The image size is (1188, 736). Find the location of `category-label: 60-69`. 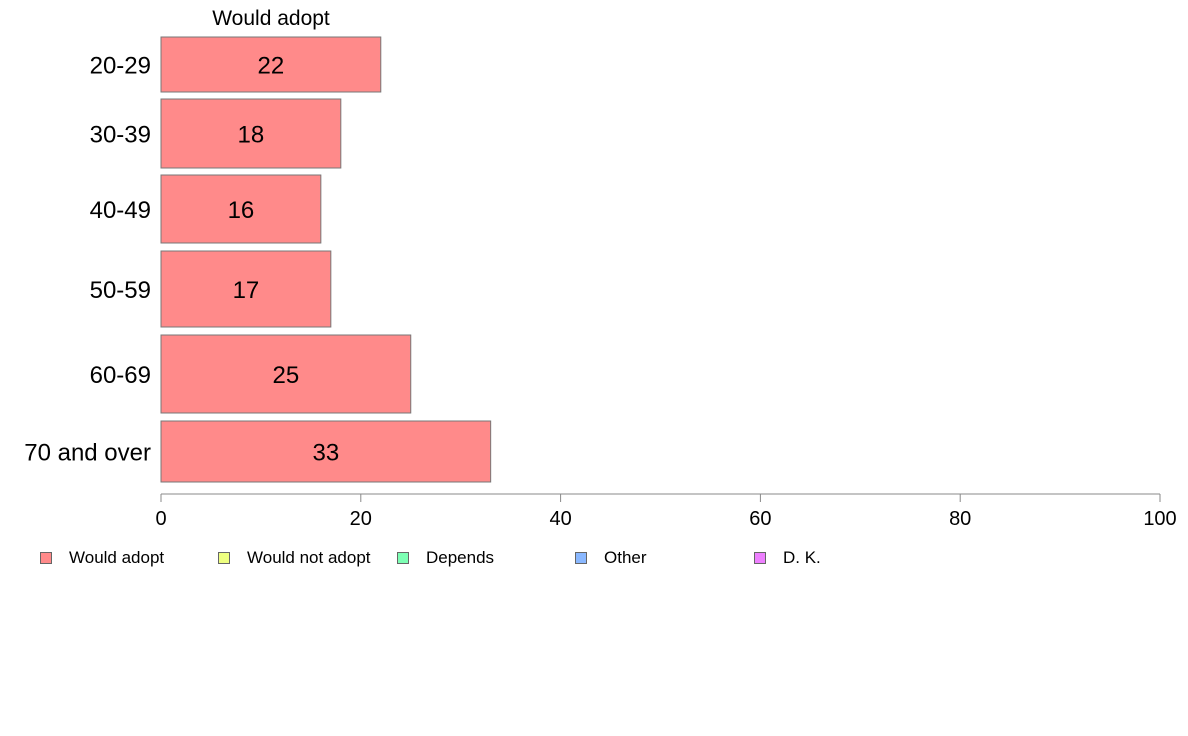

category-label: 60-69 is located at coordinates (120, 375).